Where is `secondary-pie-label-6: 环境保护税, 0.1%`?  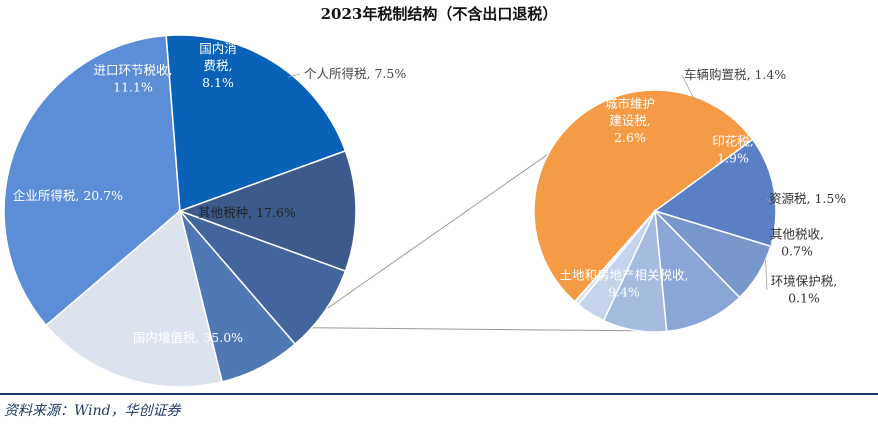
secondary-pie-label-6: 环境保护税, 0.1% is located at coordinates (804, 290).